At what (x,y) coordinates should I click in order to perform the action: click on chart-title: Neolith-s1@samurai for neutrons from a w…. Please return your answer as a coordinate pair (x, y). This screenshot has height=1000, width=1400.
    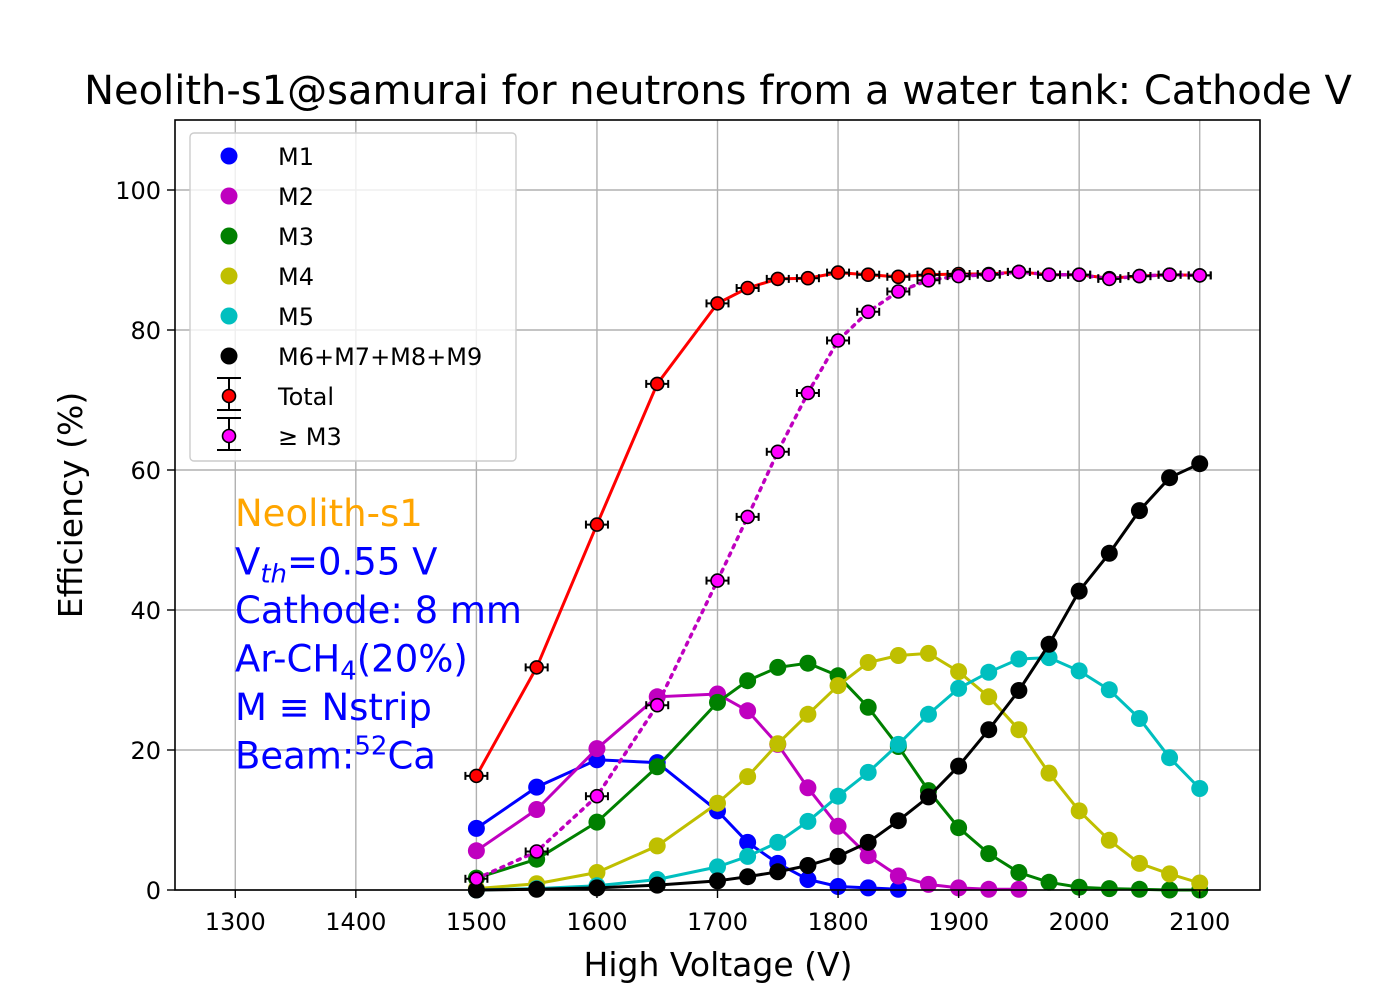
    Looking at the image, I should click on (718, 91).